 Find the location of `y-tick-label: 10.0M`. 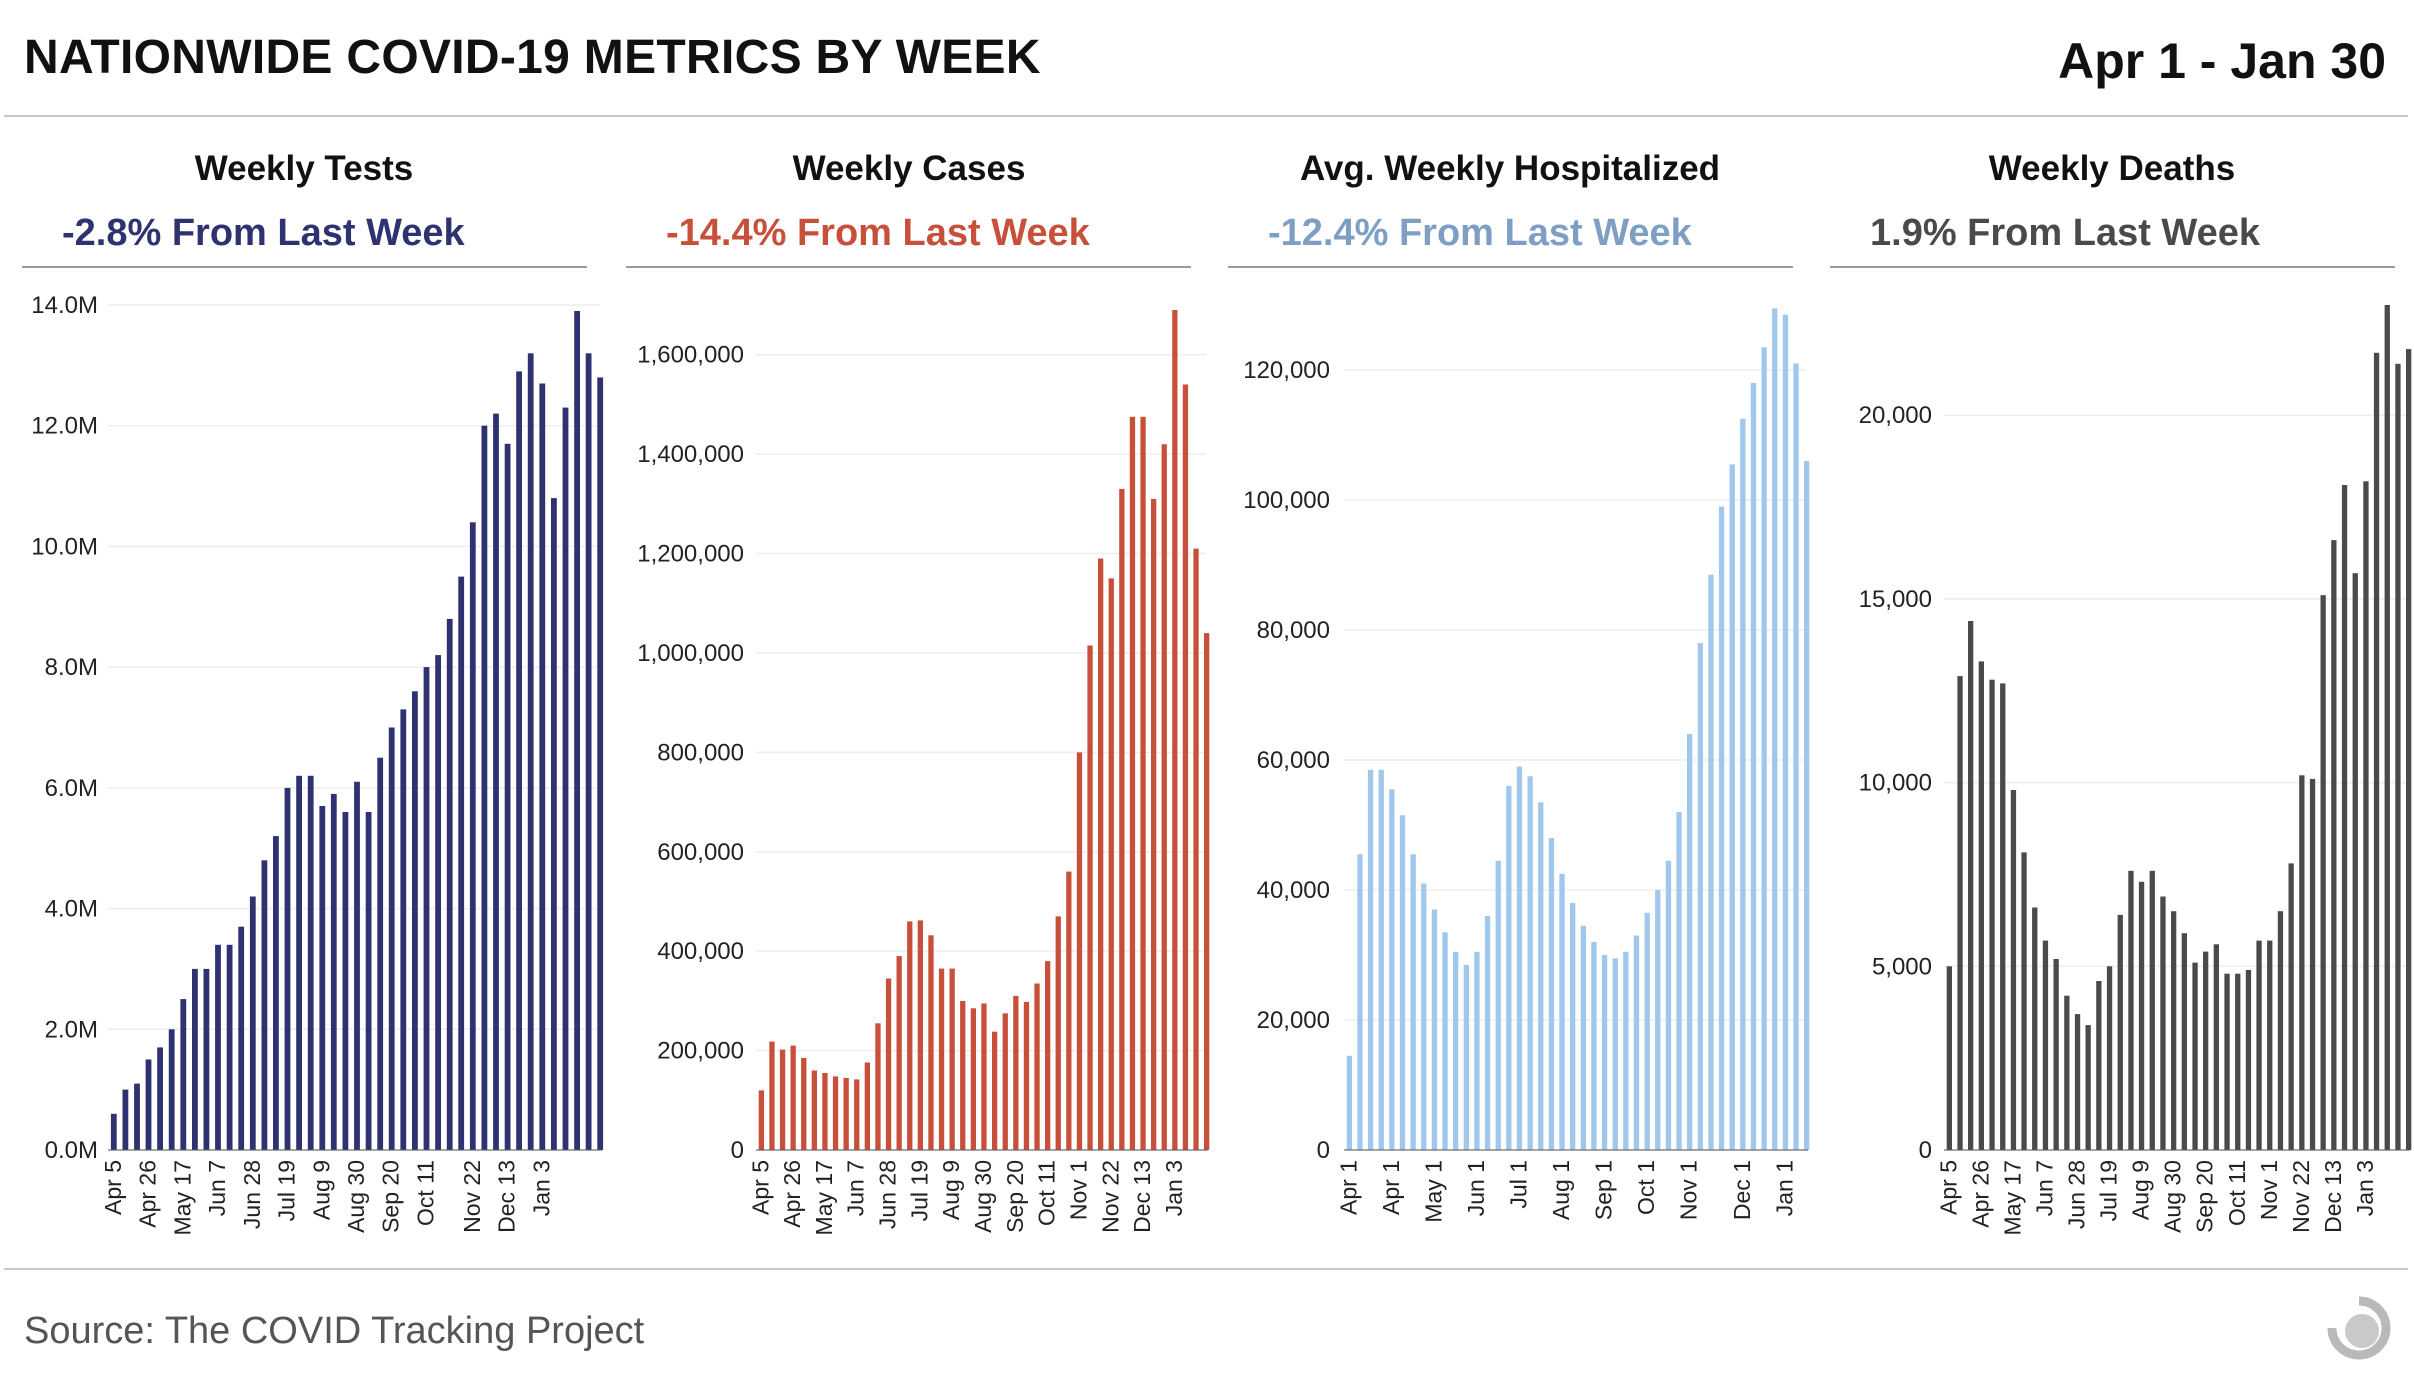

y-tick-label: 10.0M is located at coordinates (64, 546).